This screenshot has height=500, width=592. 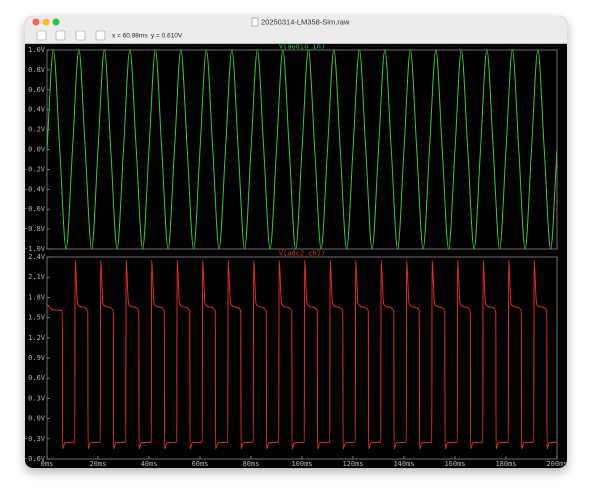 I want to click on x-tick-label: 20ms, so click(x=98, y=464).